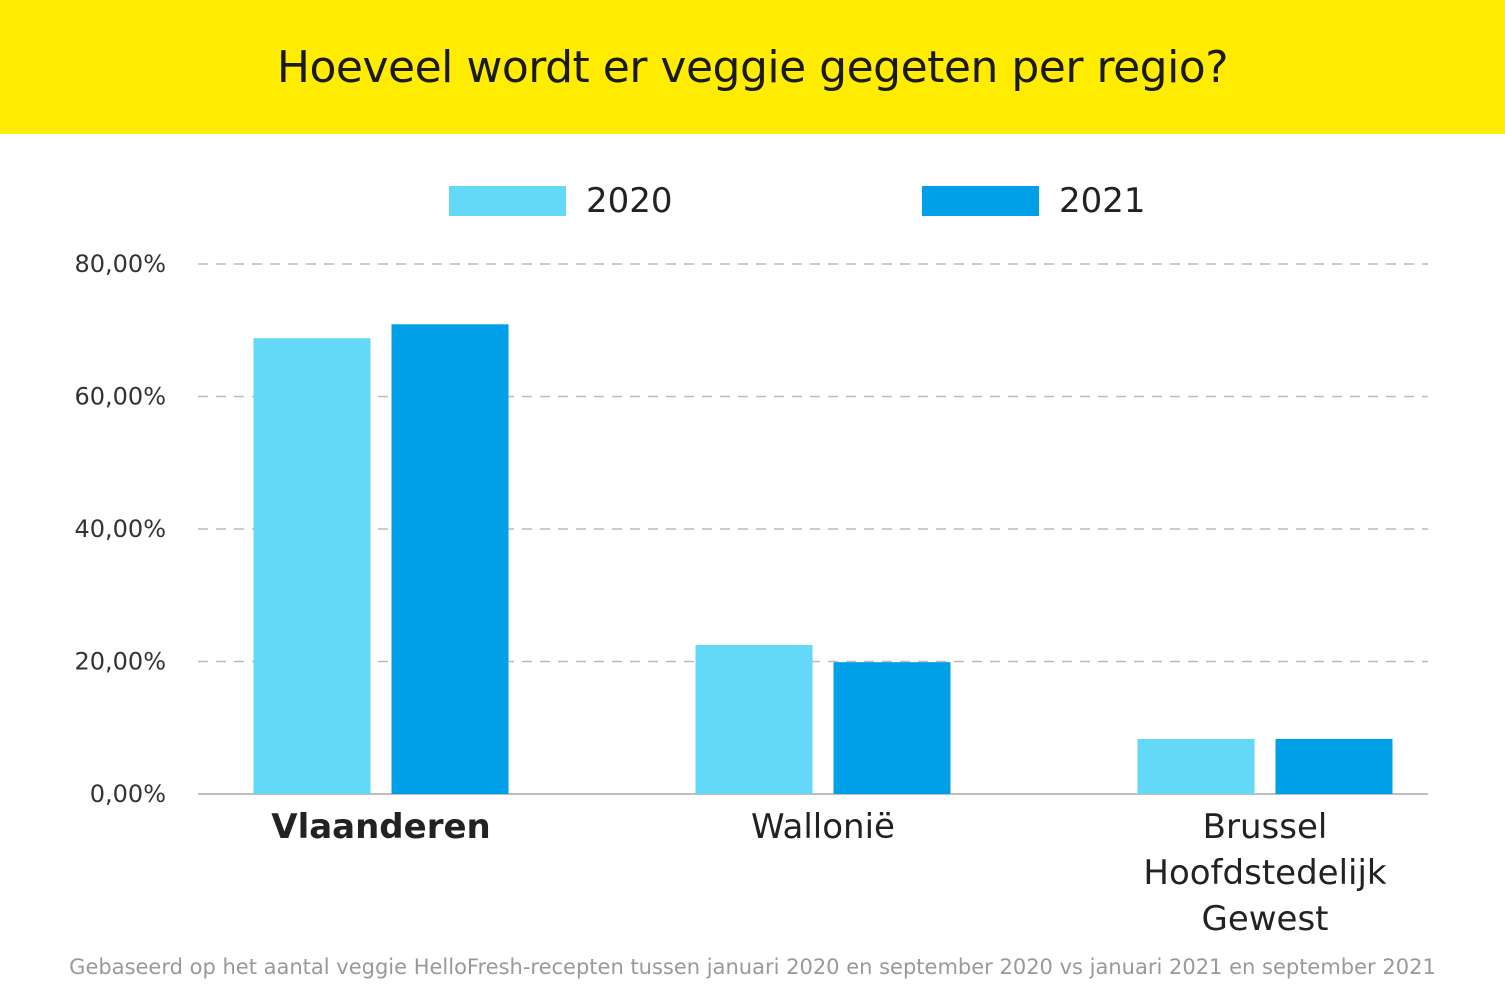  I want to click on y-tick-label: 40,00%, so click(120, 529).